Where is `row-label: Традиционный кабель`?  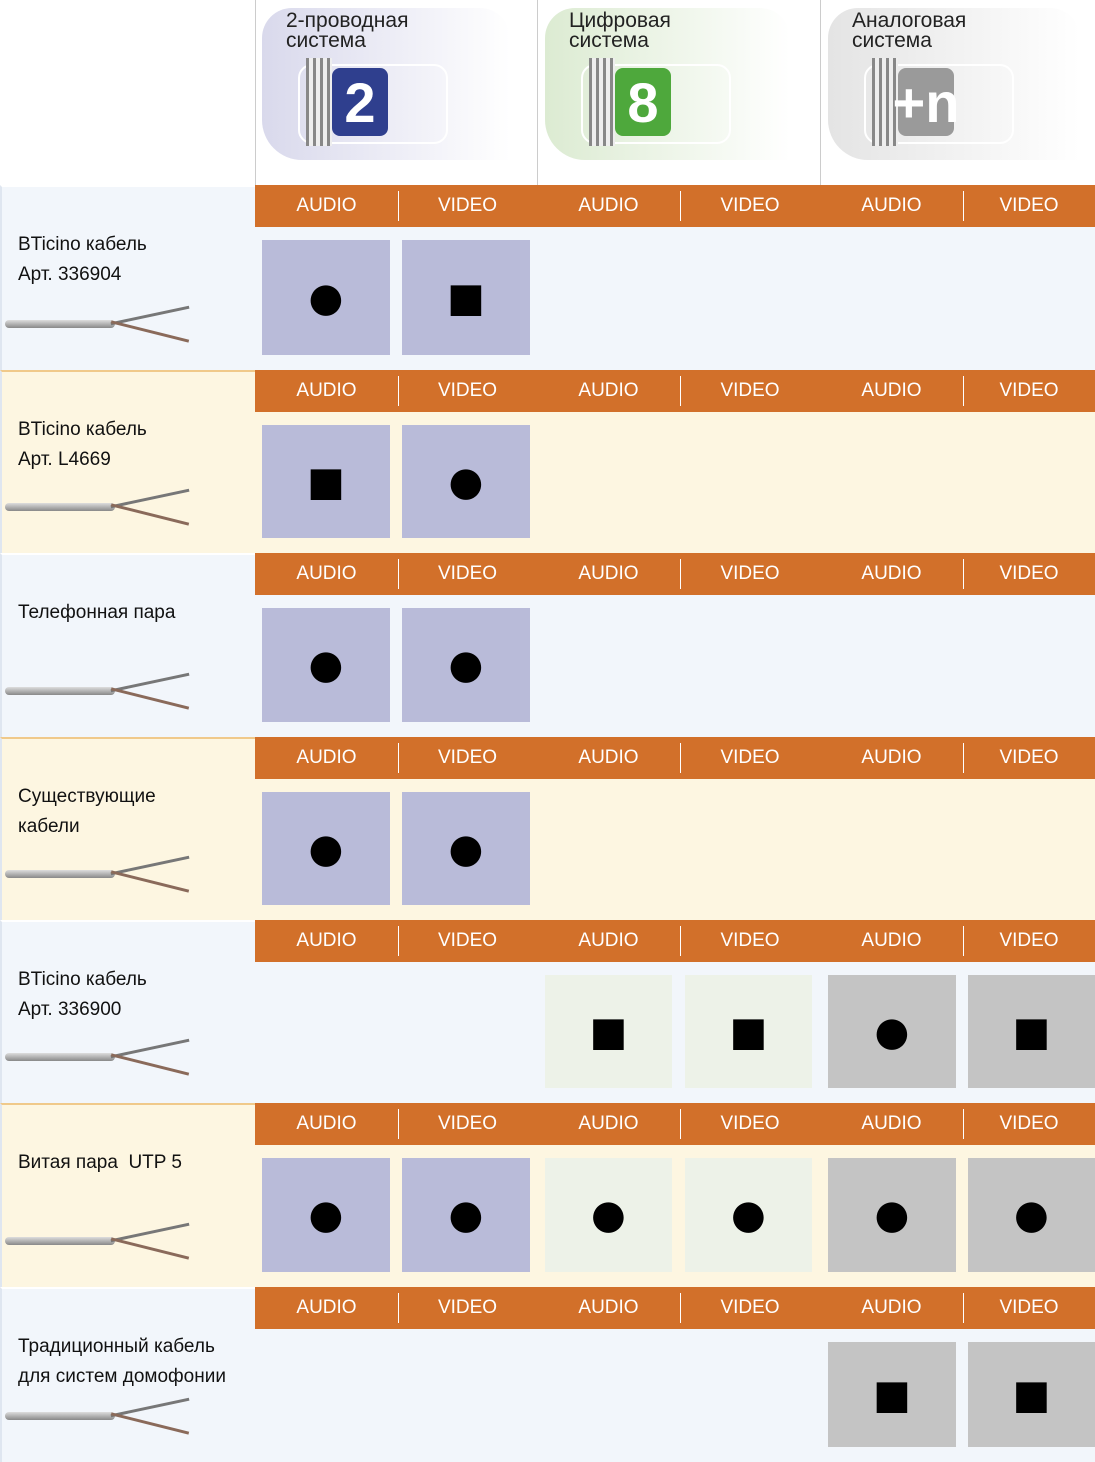
row-label: Традиционный кабель is located at coordinates (116, 1346).